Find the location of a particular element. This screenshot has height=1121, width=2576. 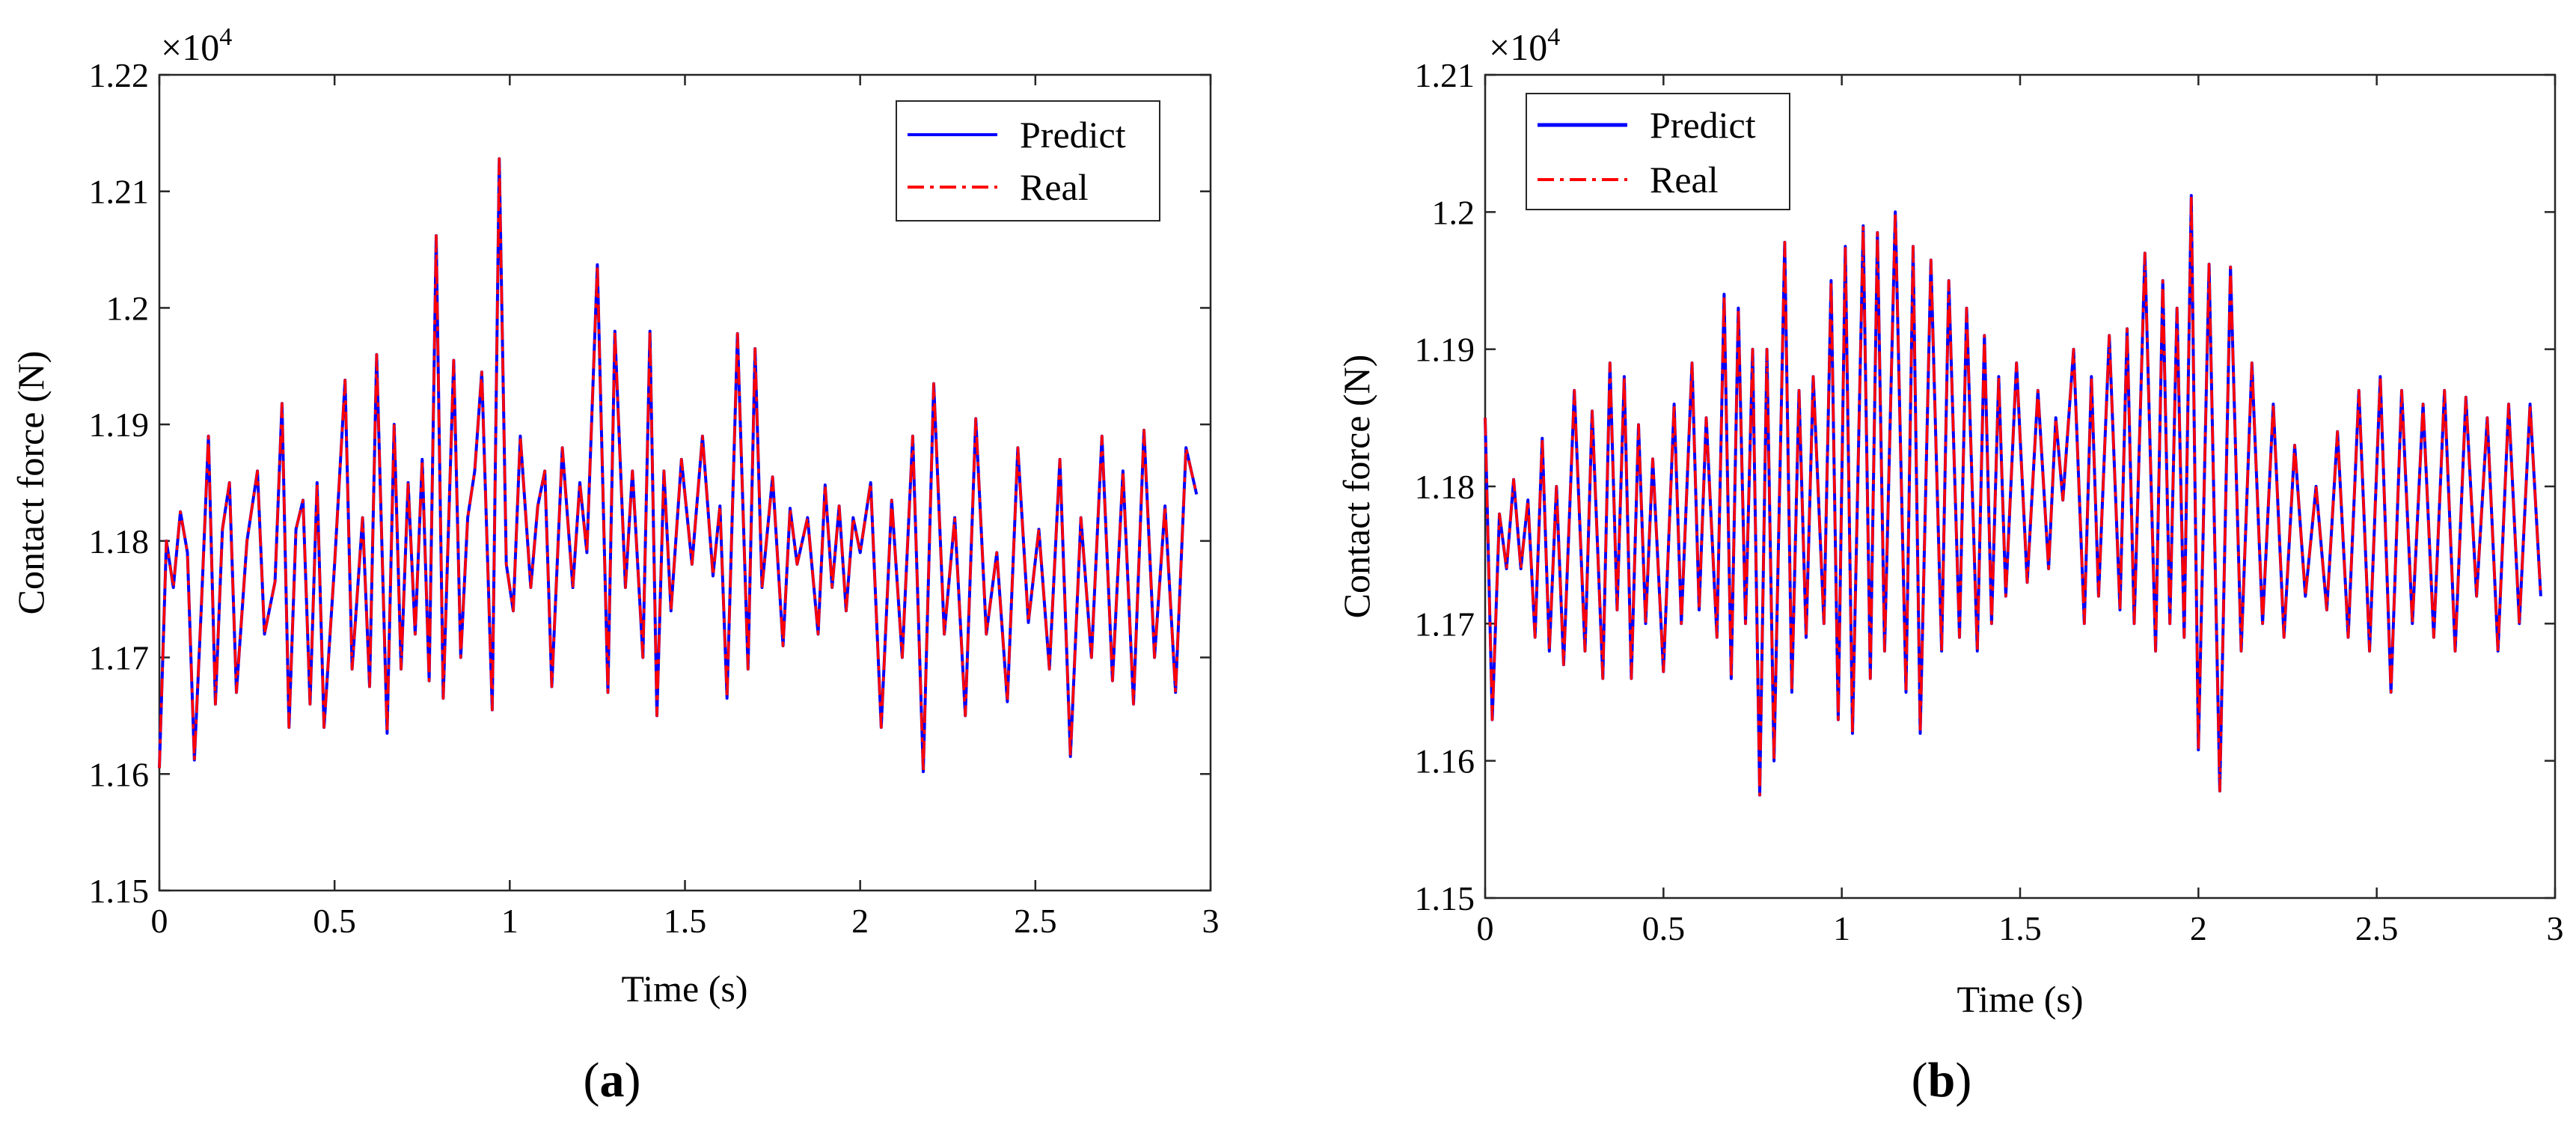

x-tick-label-a: 1.5 is located at coordinates (685, 921).